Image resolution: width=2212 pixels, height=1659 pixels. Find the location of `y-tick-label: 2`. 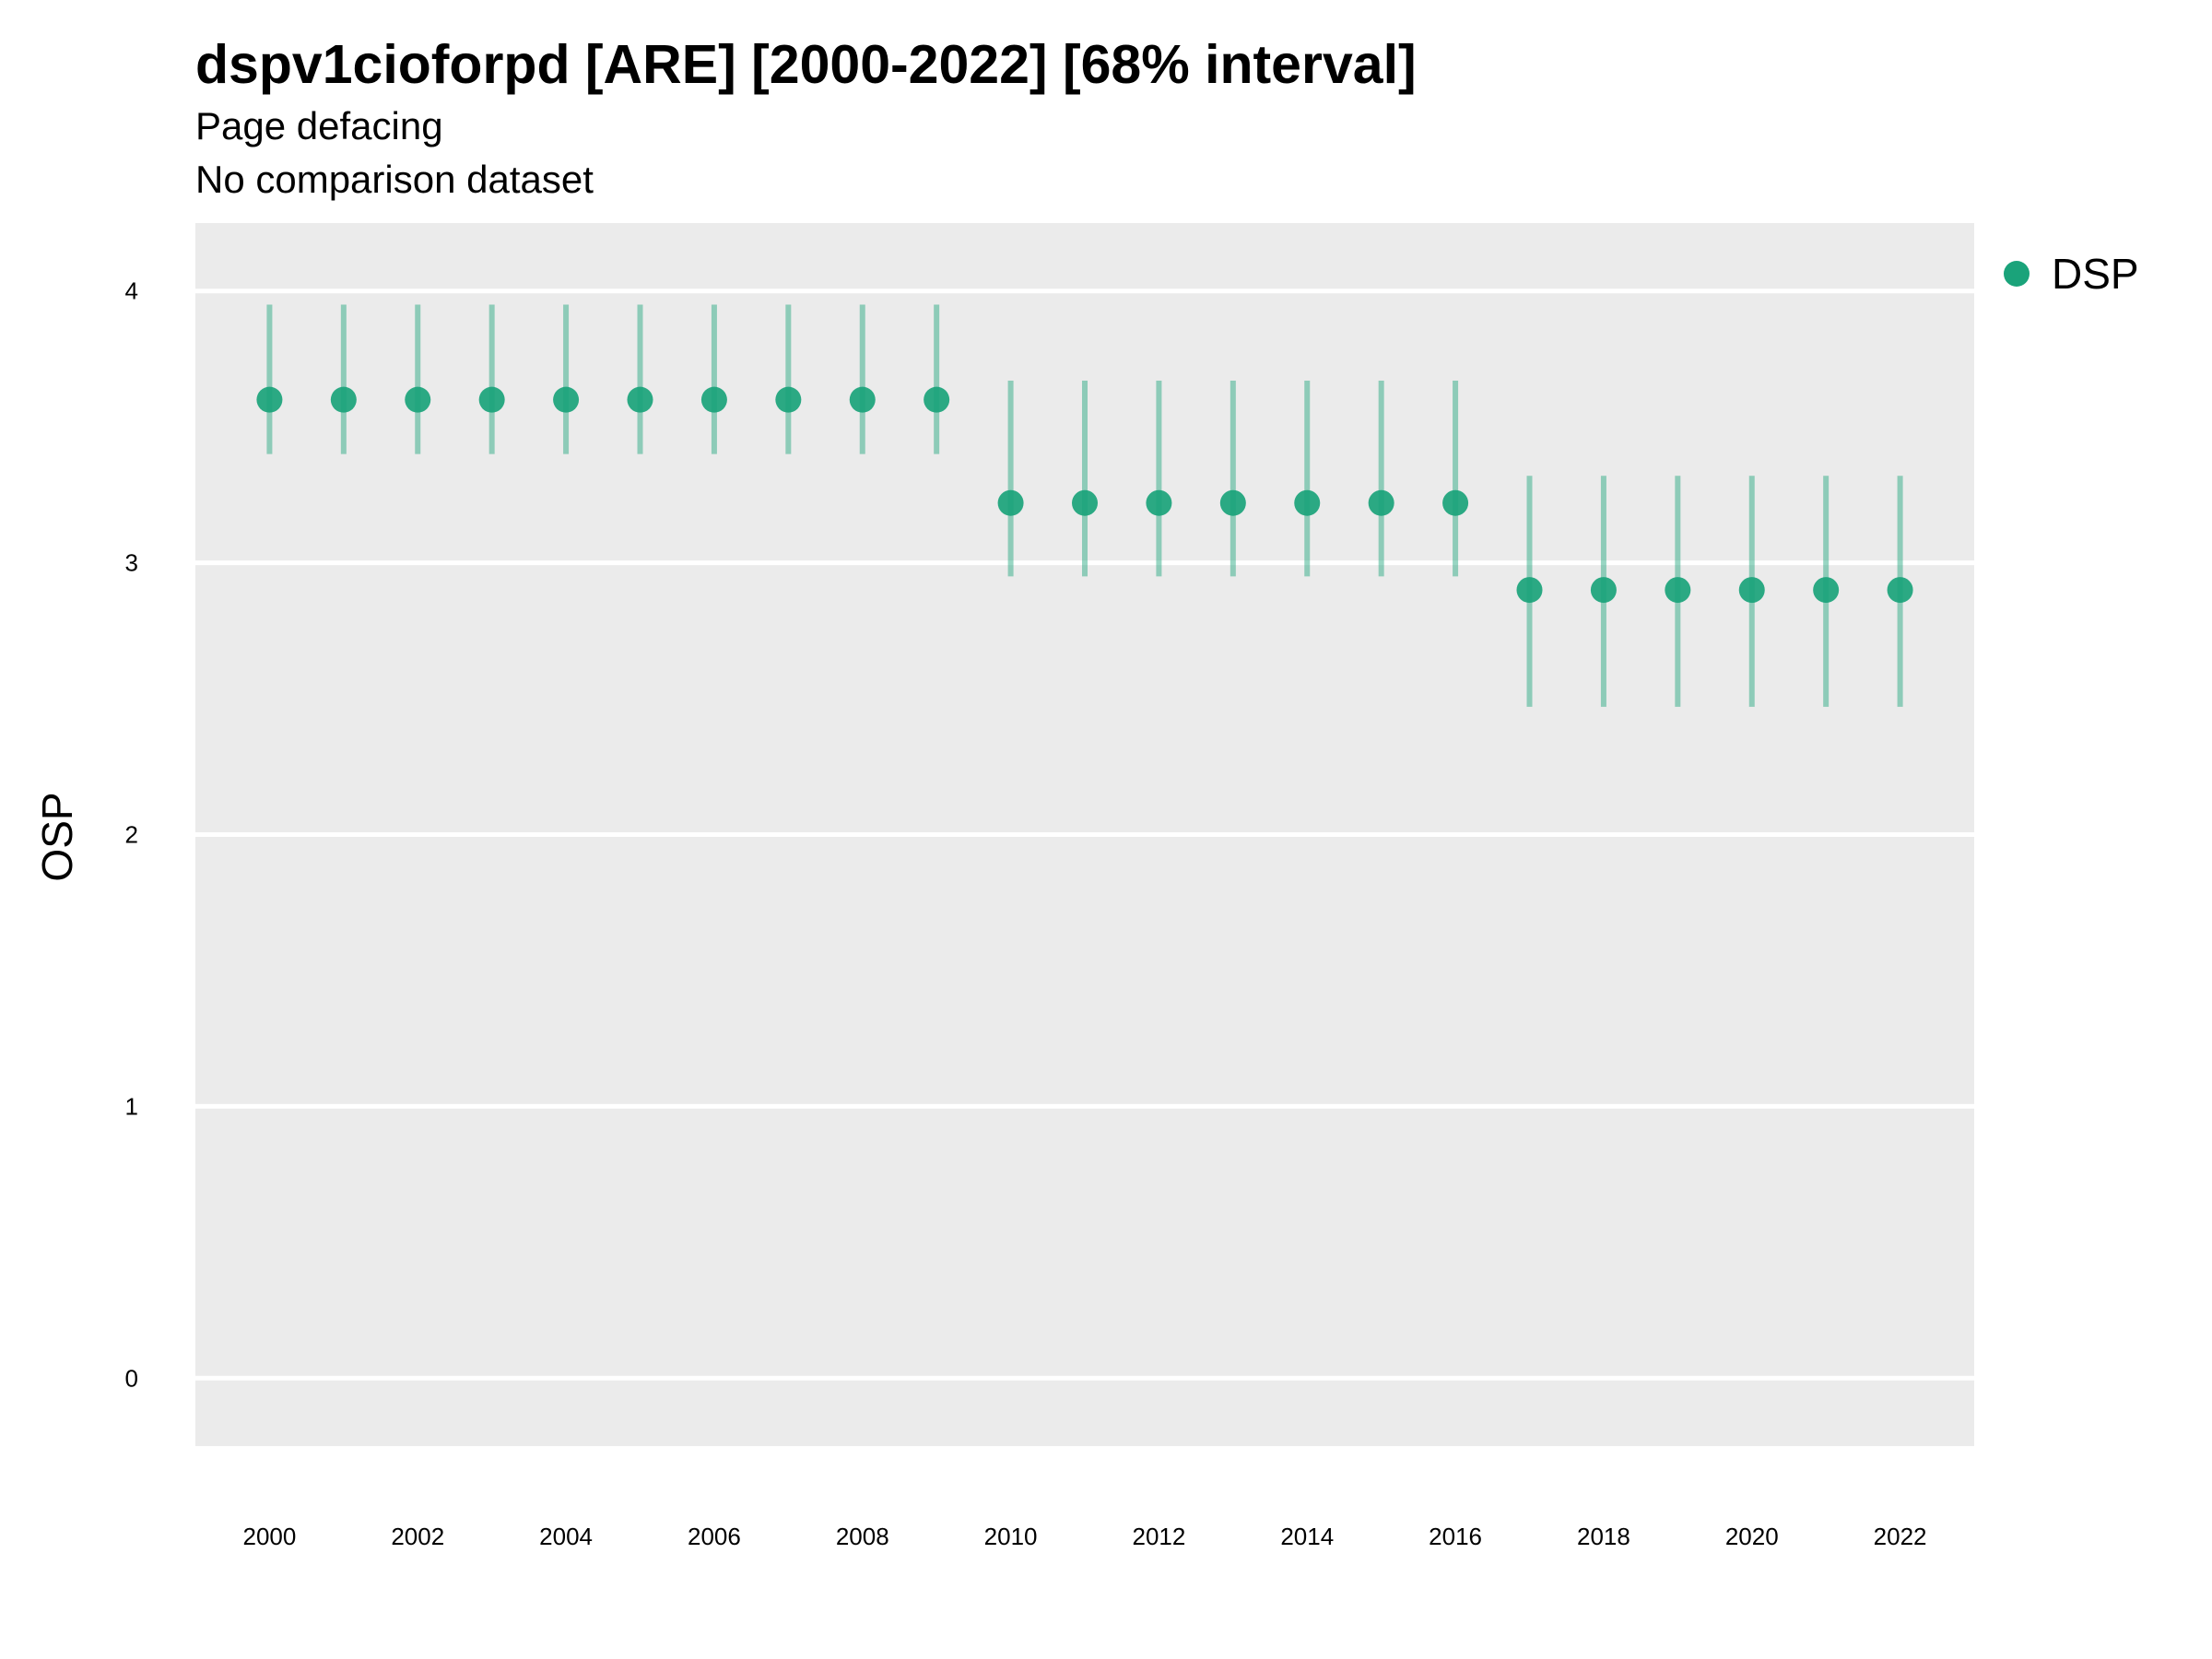

y-tick-label: 2 is located at coordinates (131, 835).